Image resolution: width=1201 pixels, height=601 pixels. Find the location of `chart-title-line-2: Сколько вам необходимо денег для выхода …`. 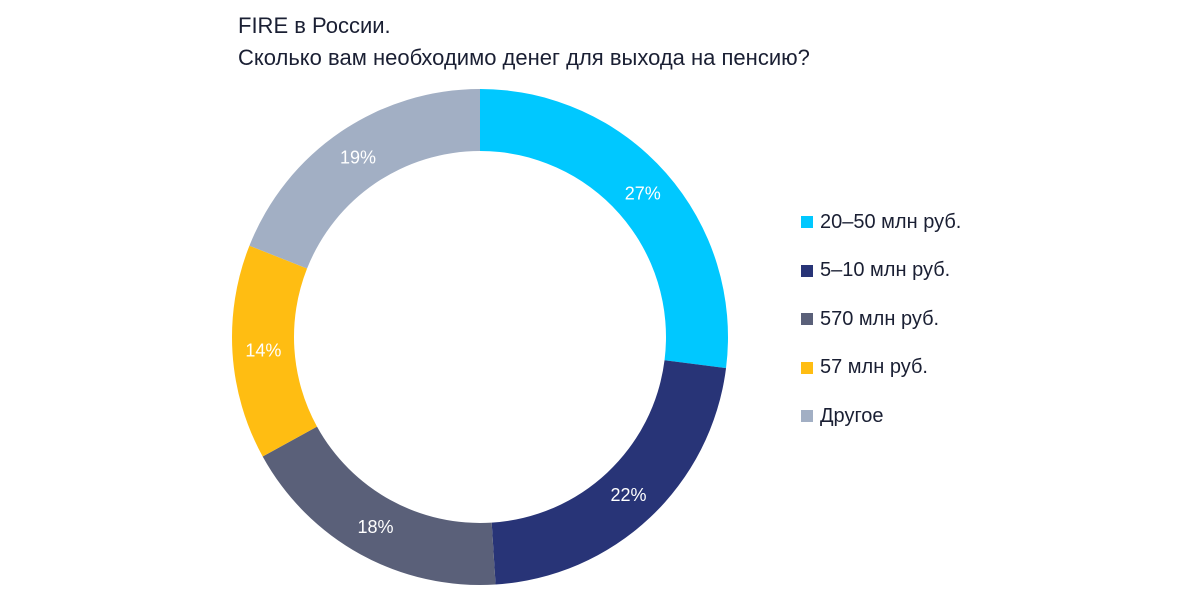

chart-title-line-2: Сколько вам необходимо денег для выхода … is located at coordinates (524, 57).